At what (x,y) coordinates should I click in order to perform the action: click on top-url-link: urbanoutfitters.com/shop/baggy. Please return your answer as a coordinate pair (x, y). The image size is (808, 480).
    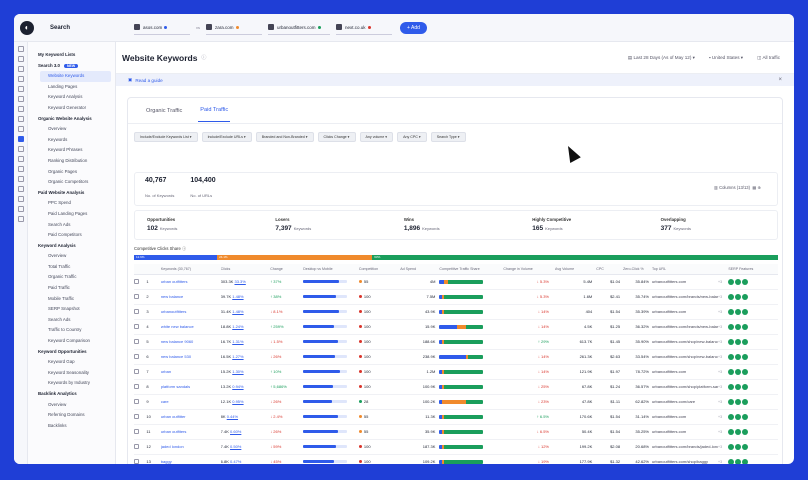
    Looking at the image, I should click on (685, 459).